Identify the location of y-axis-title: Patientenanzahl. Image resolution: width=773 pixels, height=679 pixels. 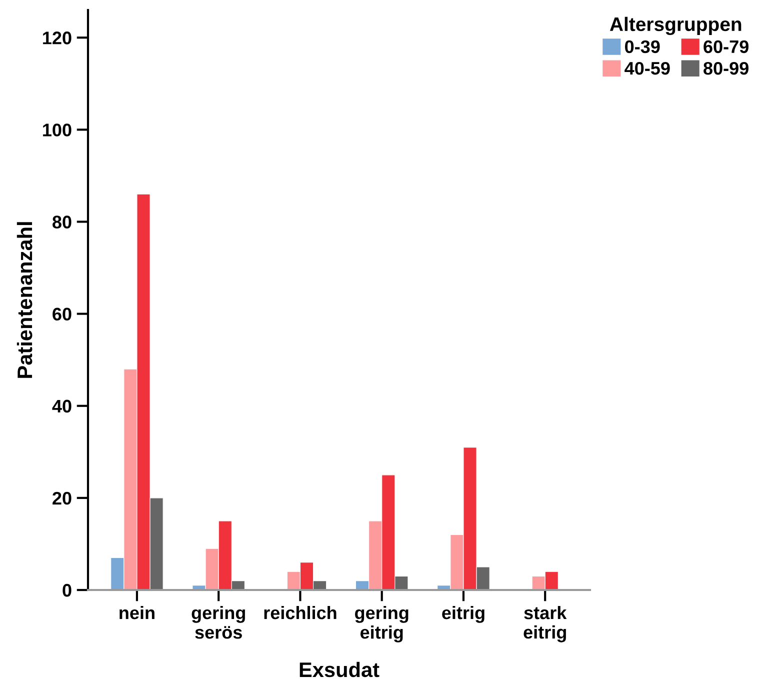
(24, 300).